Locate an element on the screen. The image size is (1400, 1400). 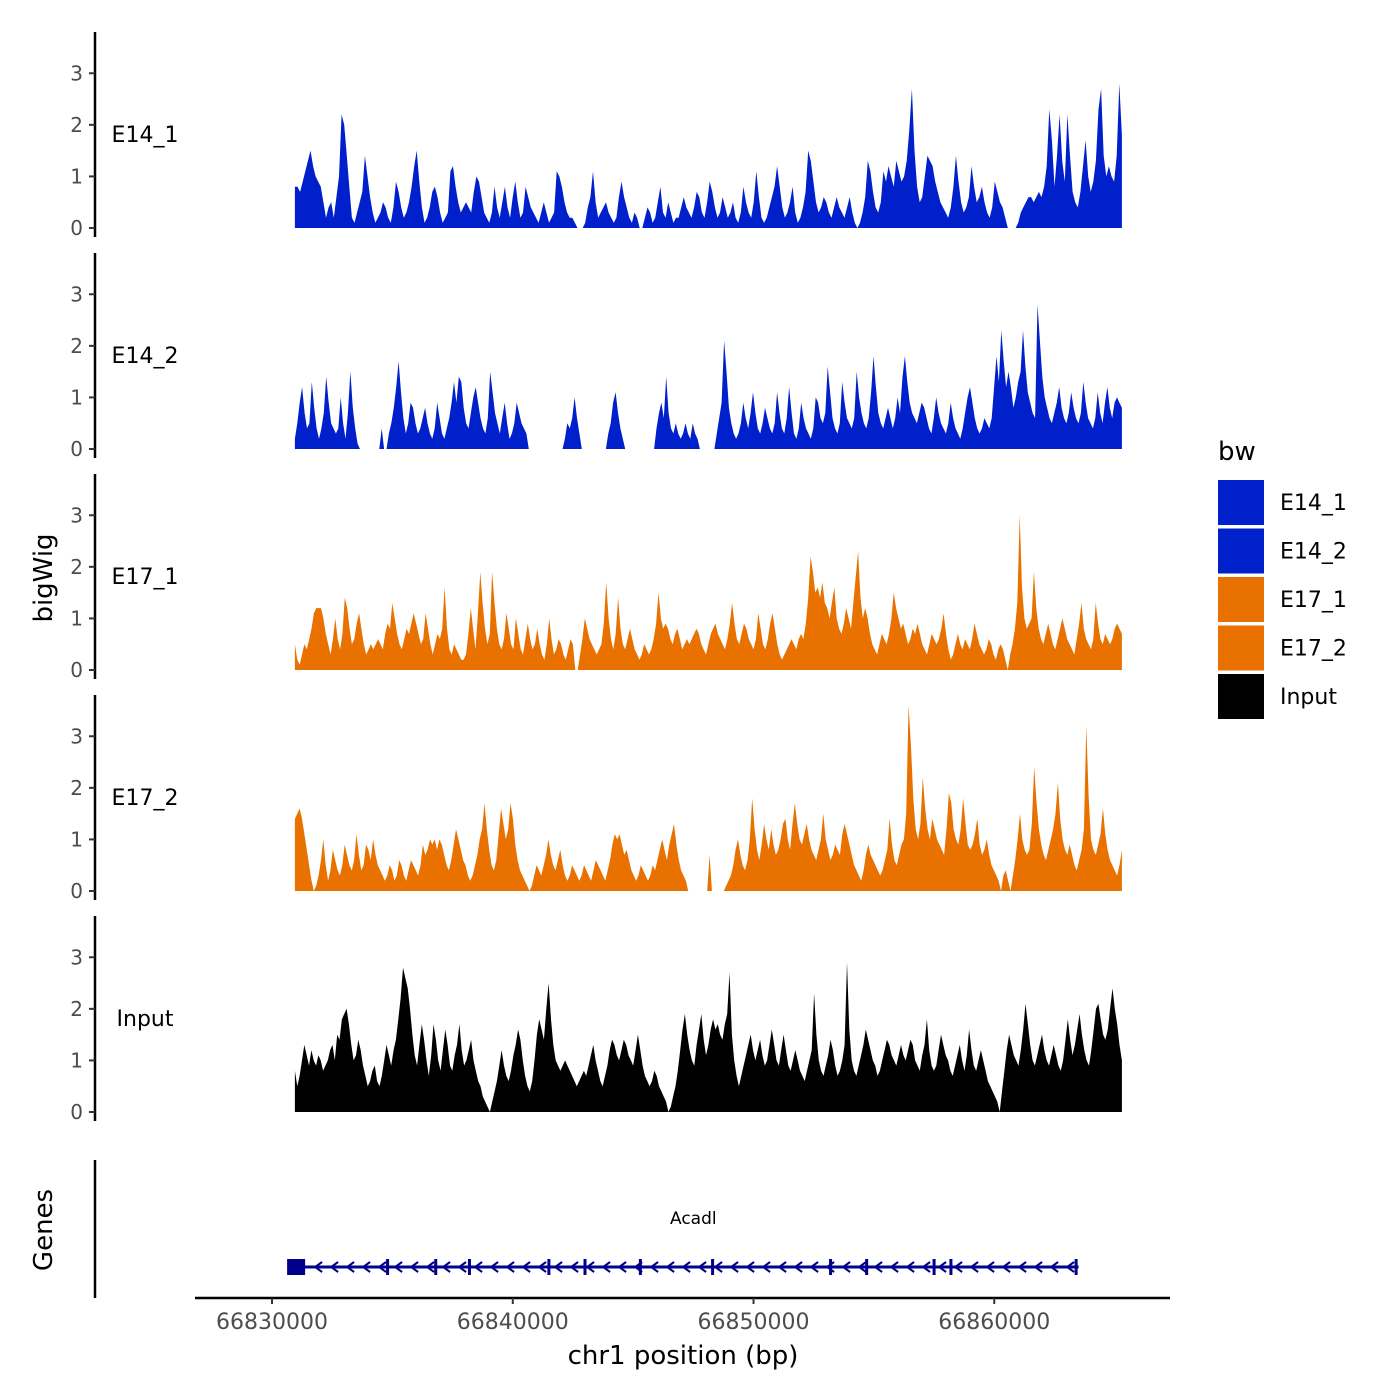
x-tick-label: 66850000 is located at coordinates (754, 1322).